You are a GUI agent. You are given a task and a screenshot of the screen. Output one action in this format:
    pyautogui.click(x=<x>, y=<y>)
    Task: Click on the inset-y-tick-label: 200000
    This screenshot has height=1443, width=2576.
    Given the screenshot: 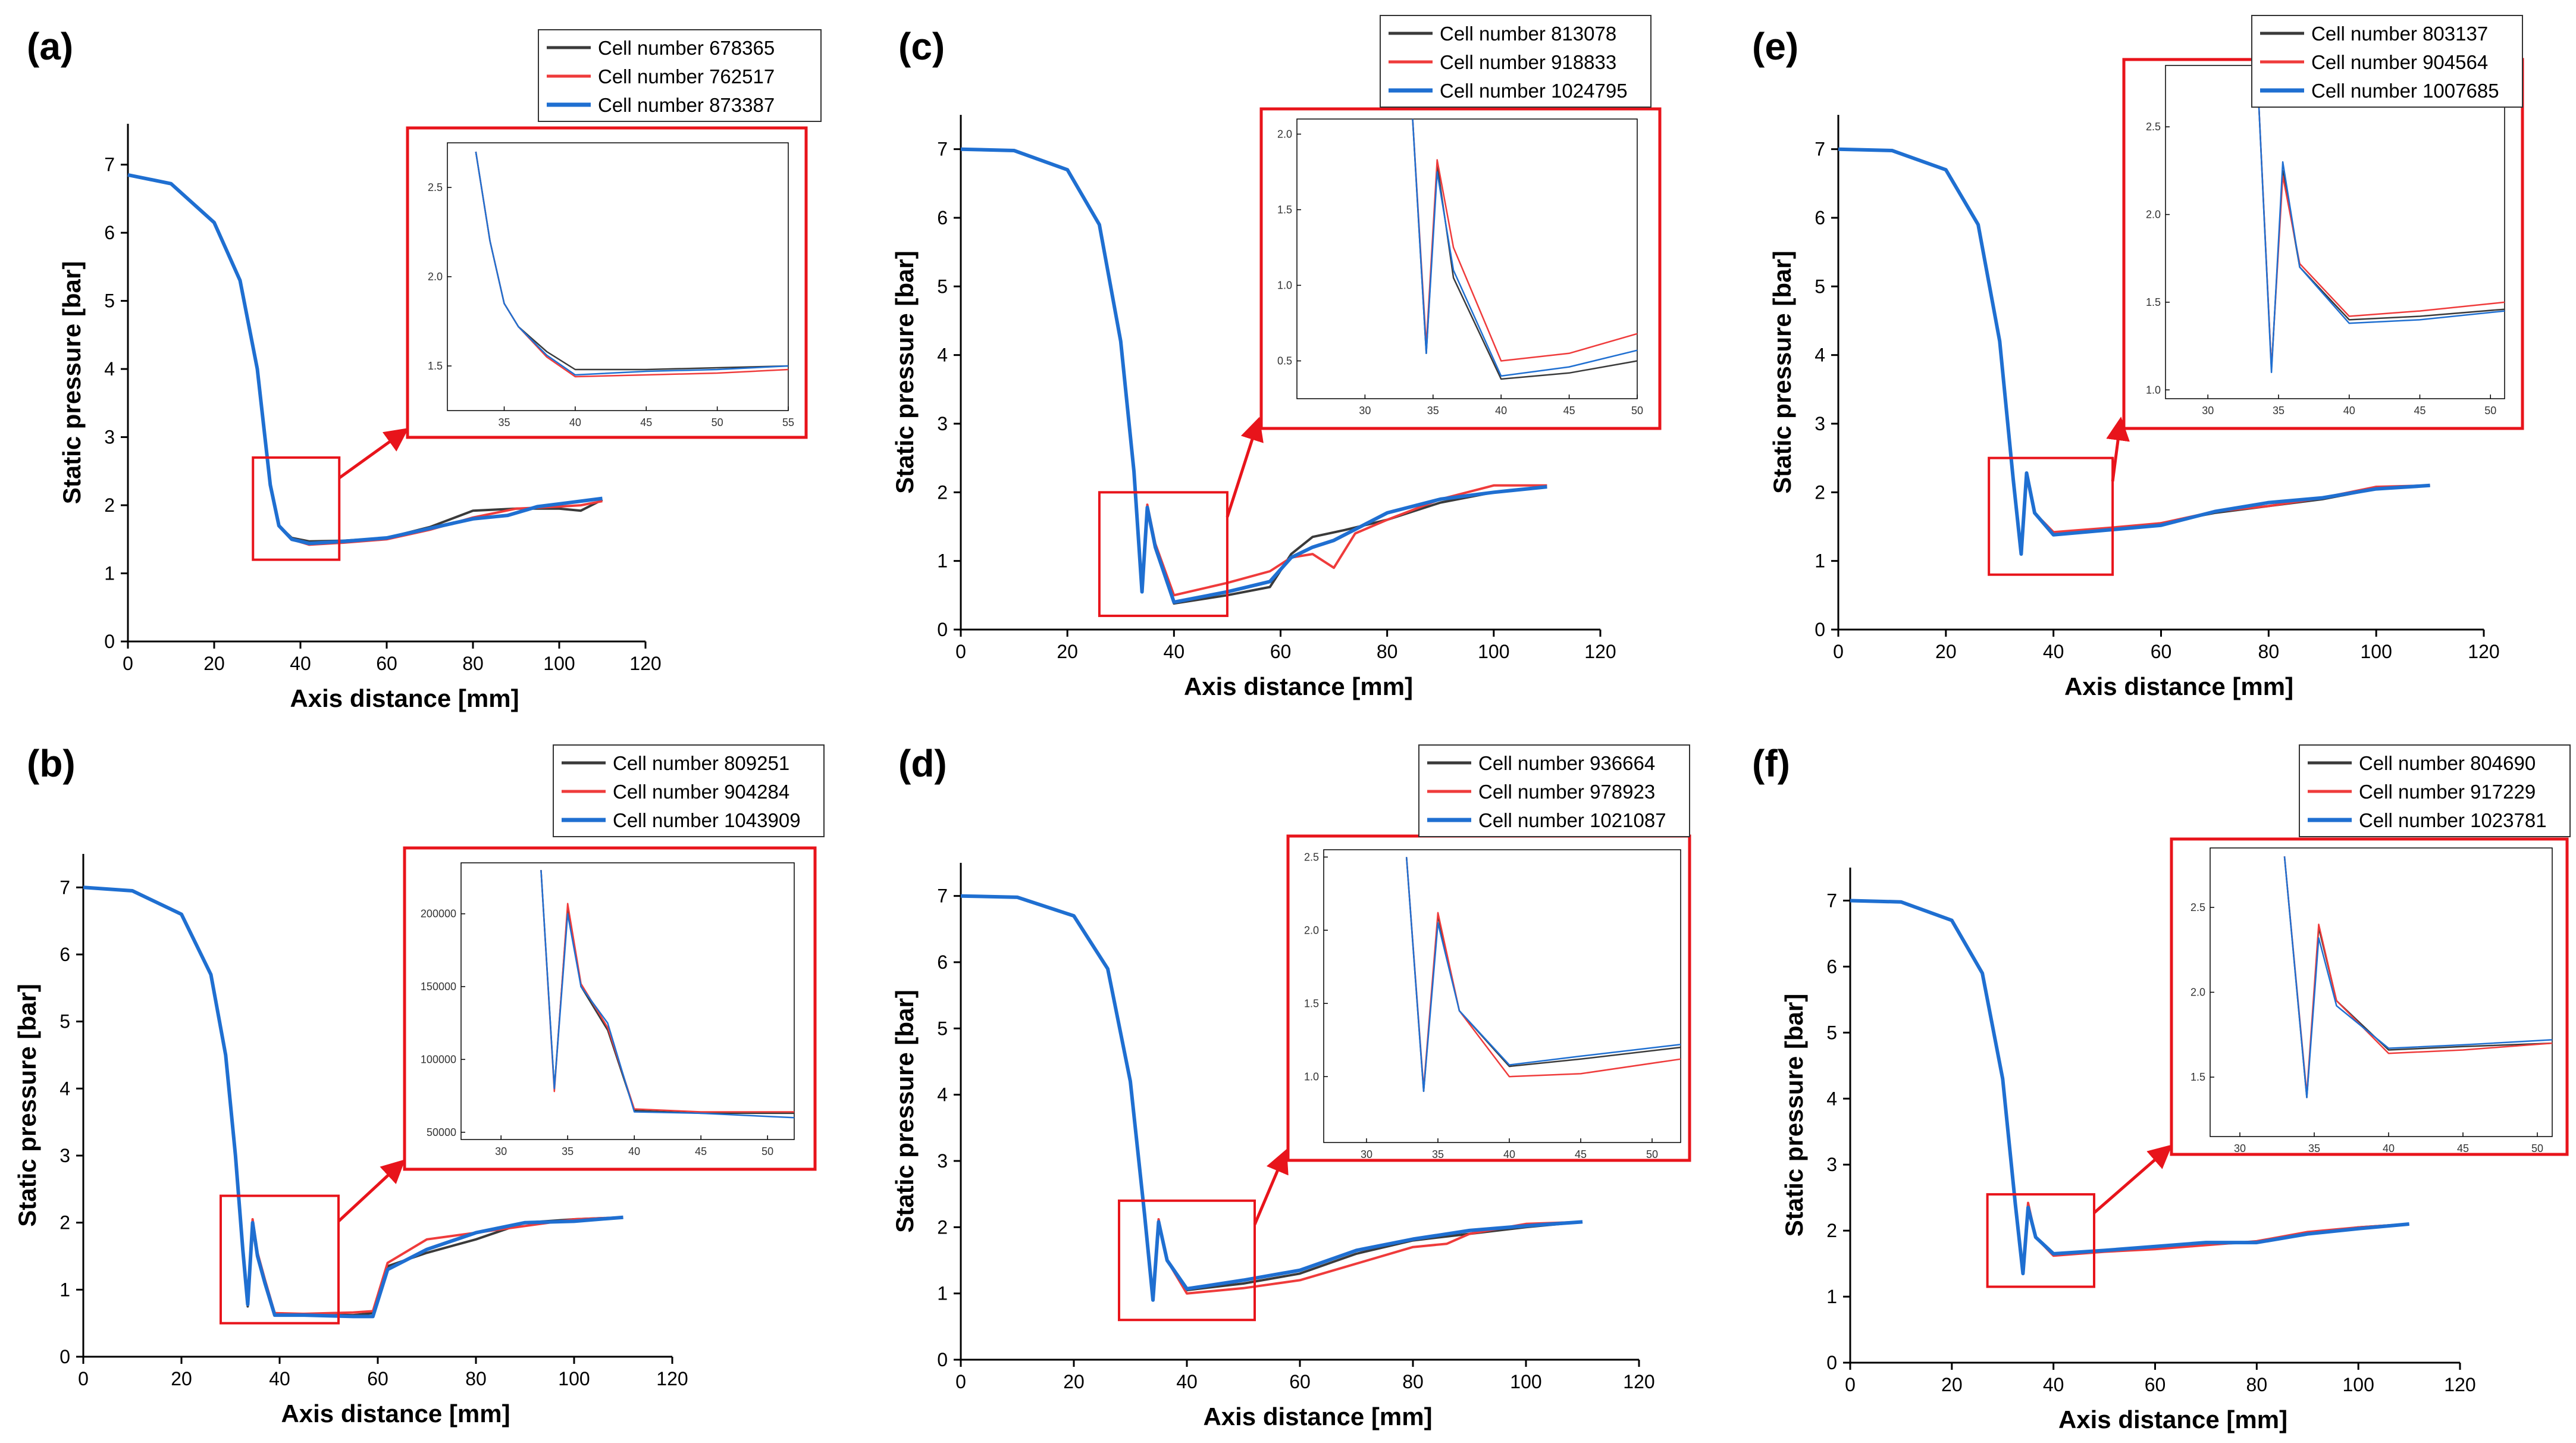 What is the action you would take?
    pyautogui.click(x=439, y=914)
    